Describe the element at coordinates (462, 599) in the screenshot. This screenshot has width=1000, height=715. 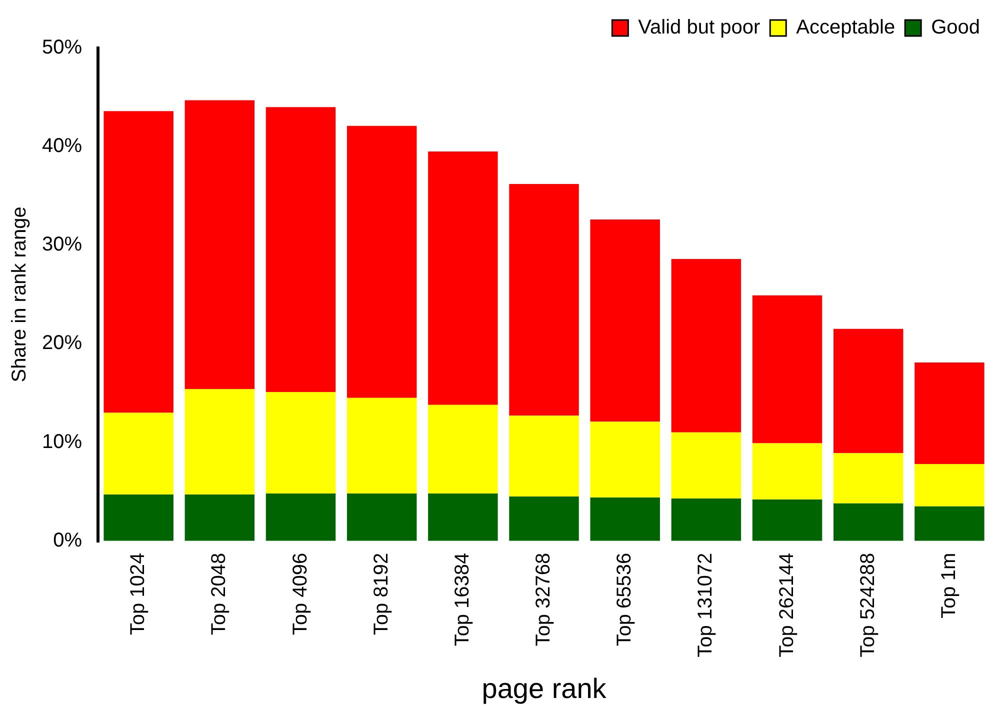
I see `x-tick-label: Top 16384` at that location.